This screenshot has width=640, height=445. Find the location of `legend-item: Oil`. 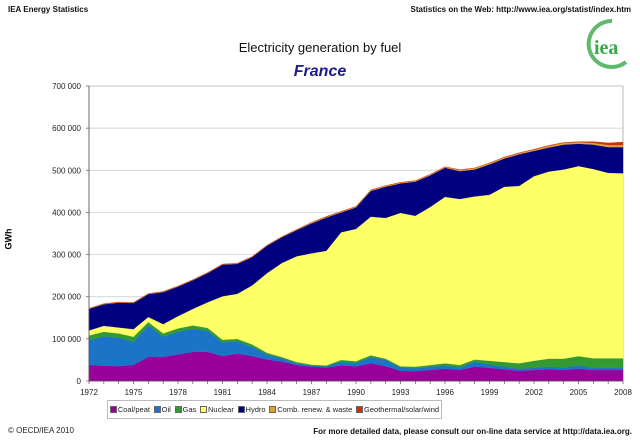

legend-item: Oil is located at coordinates (162, 409).